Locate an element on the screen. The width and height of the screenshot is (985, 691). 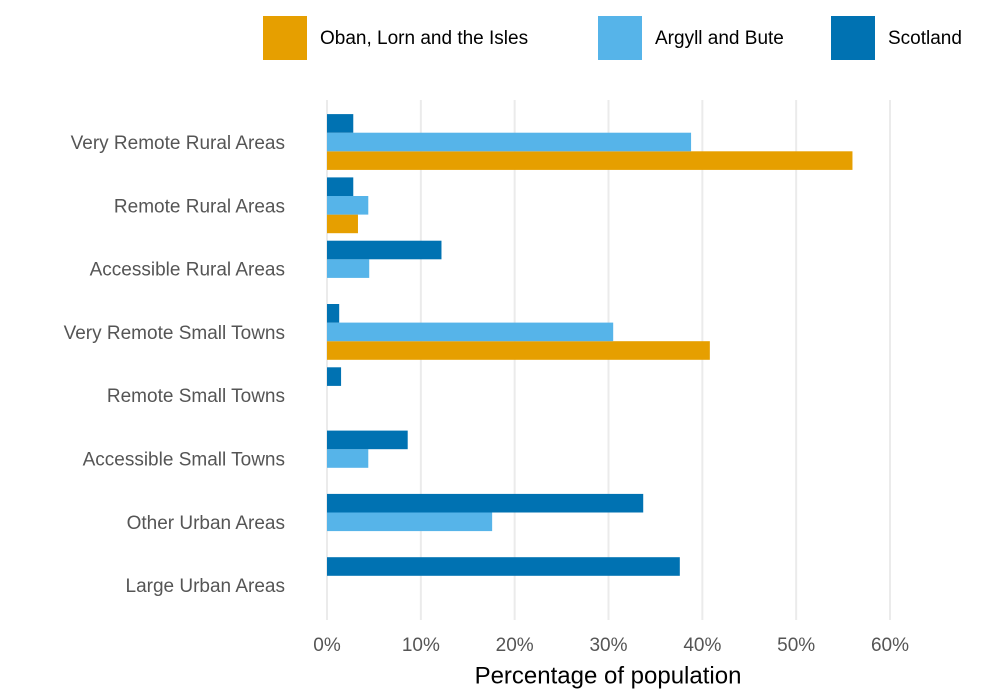
y-tick-label: Remote Rural Areas is located at coordinates (199, 206).